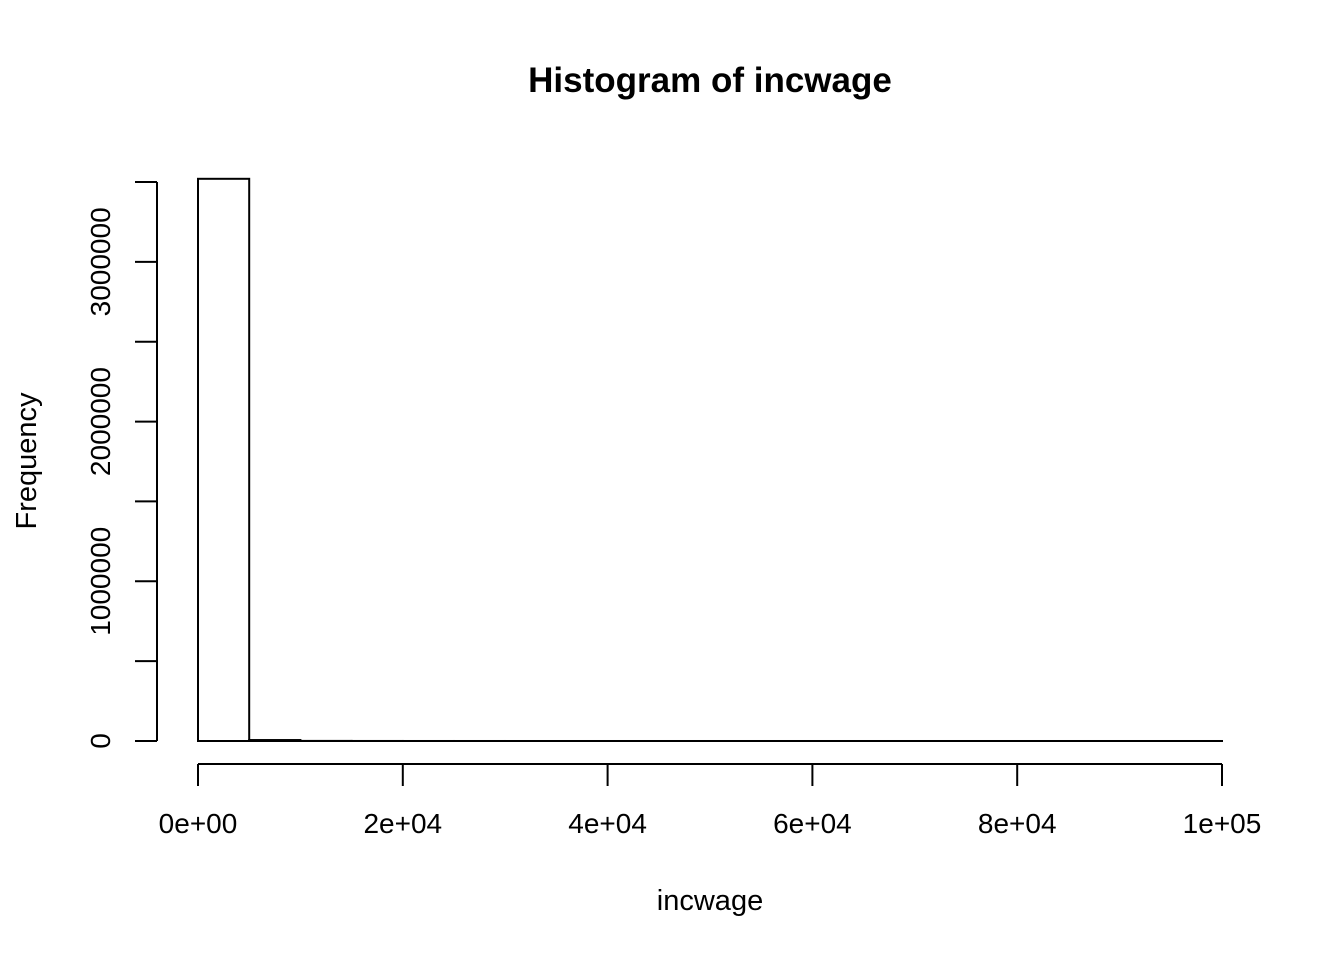 This screenshot has height=960, width=1344. I want to click on x-tick-label-3: 6e+04, so click(812, 823).